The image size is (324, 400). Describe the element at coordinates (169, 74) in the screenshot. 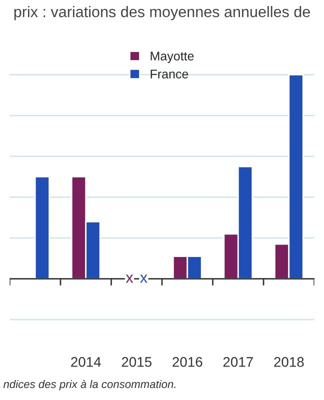

I see `legend-label: France` at that location.